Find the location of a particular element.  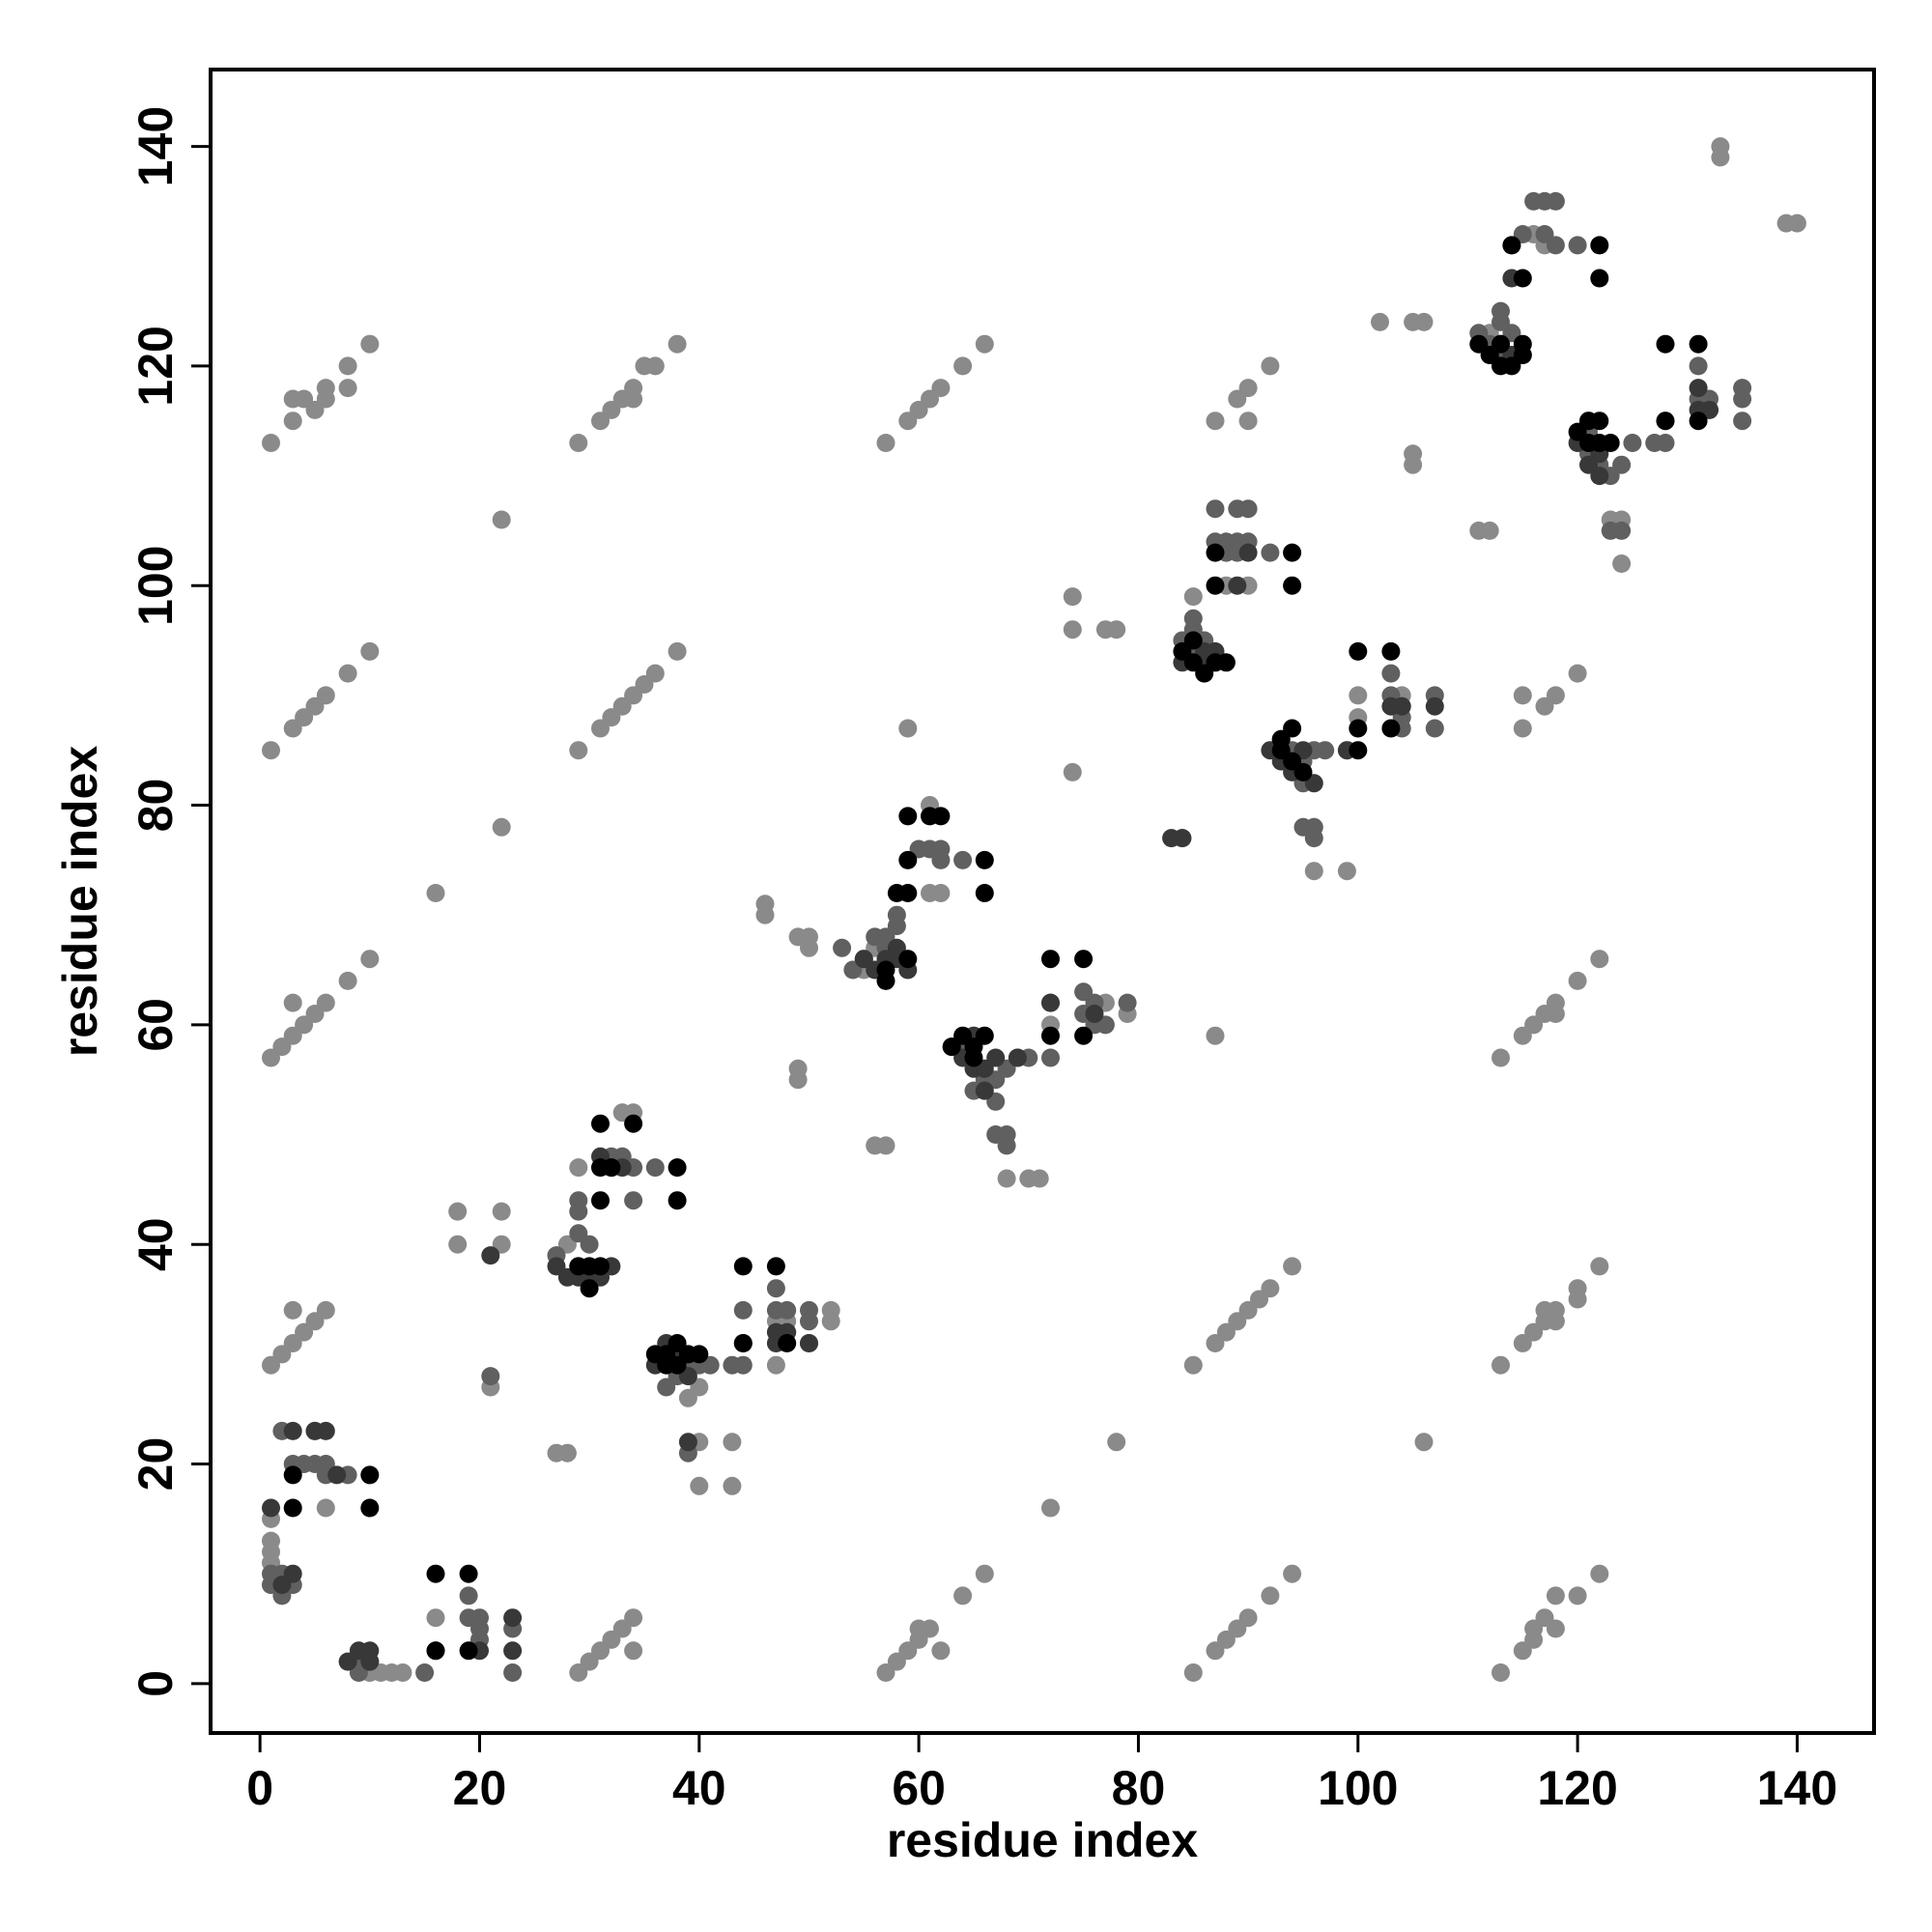

y-tick-label: 40 is located at coordinates (155, 1244).